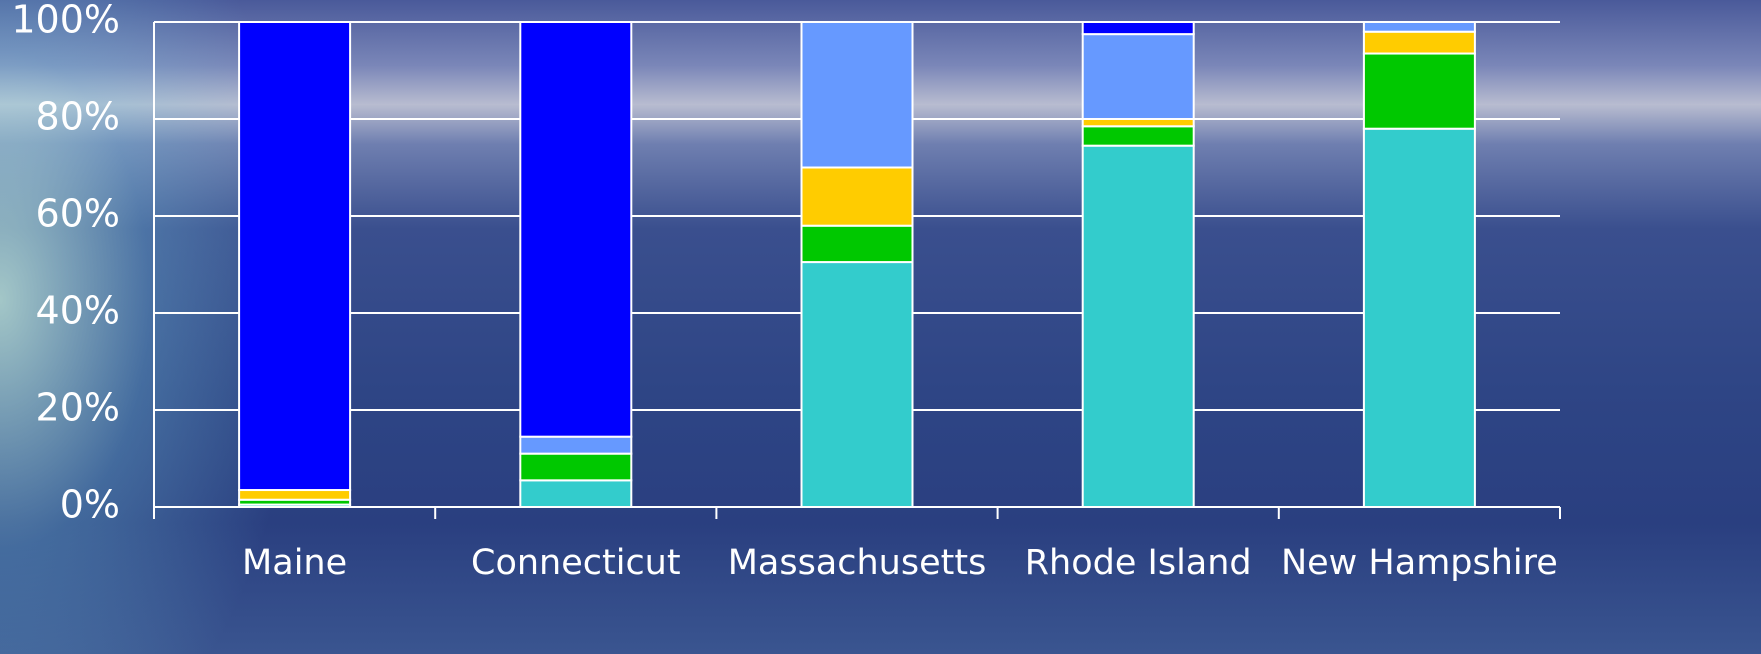  I want to click on x-tick-label: Rhode Island, so click(1138, 563).